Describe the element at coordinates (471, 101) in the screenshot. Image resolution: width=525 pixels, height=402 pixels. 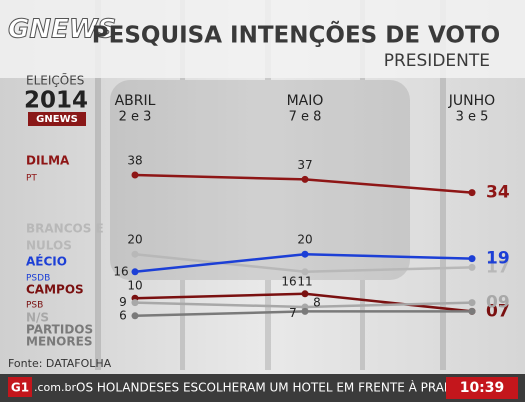
I see `x-tick-label: JUNHO` at that location.